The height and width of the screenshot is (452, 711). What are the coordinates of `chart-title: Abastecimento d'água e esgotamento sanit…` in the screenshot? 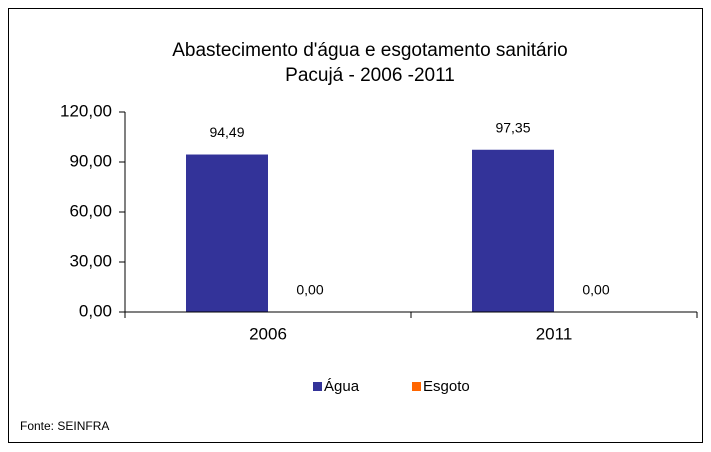 It's located at (370, 50).